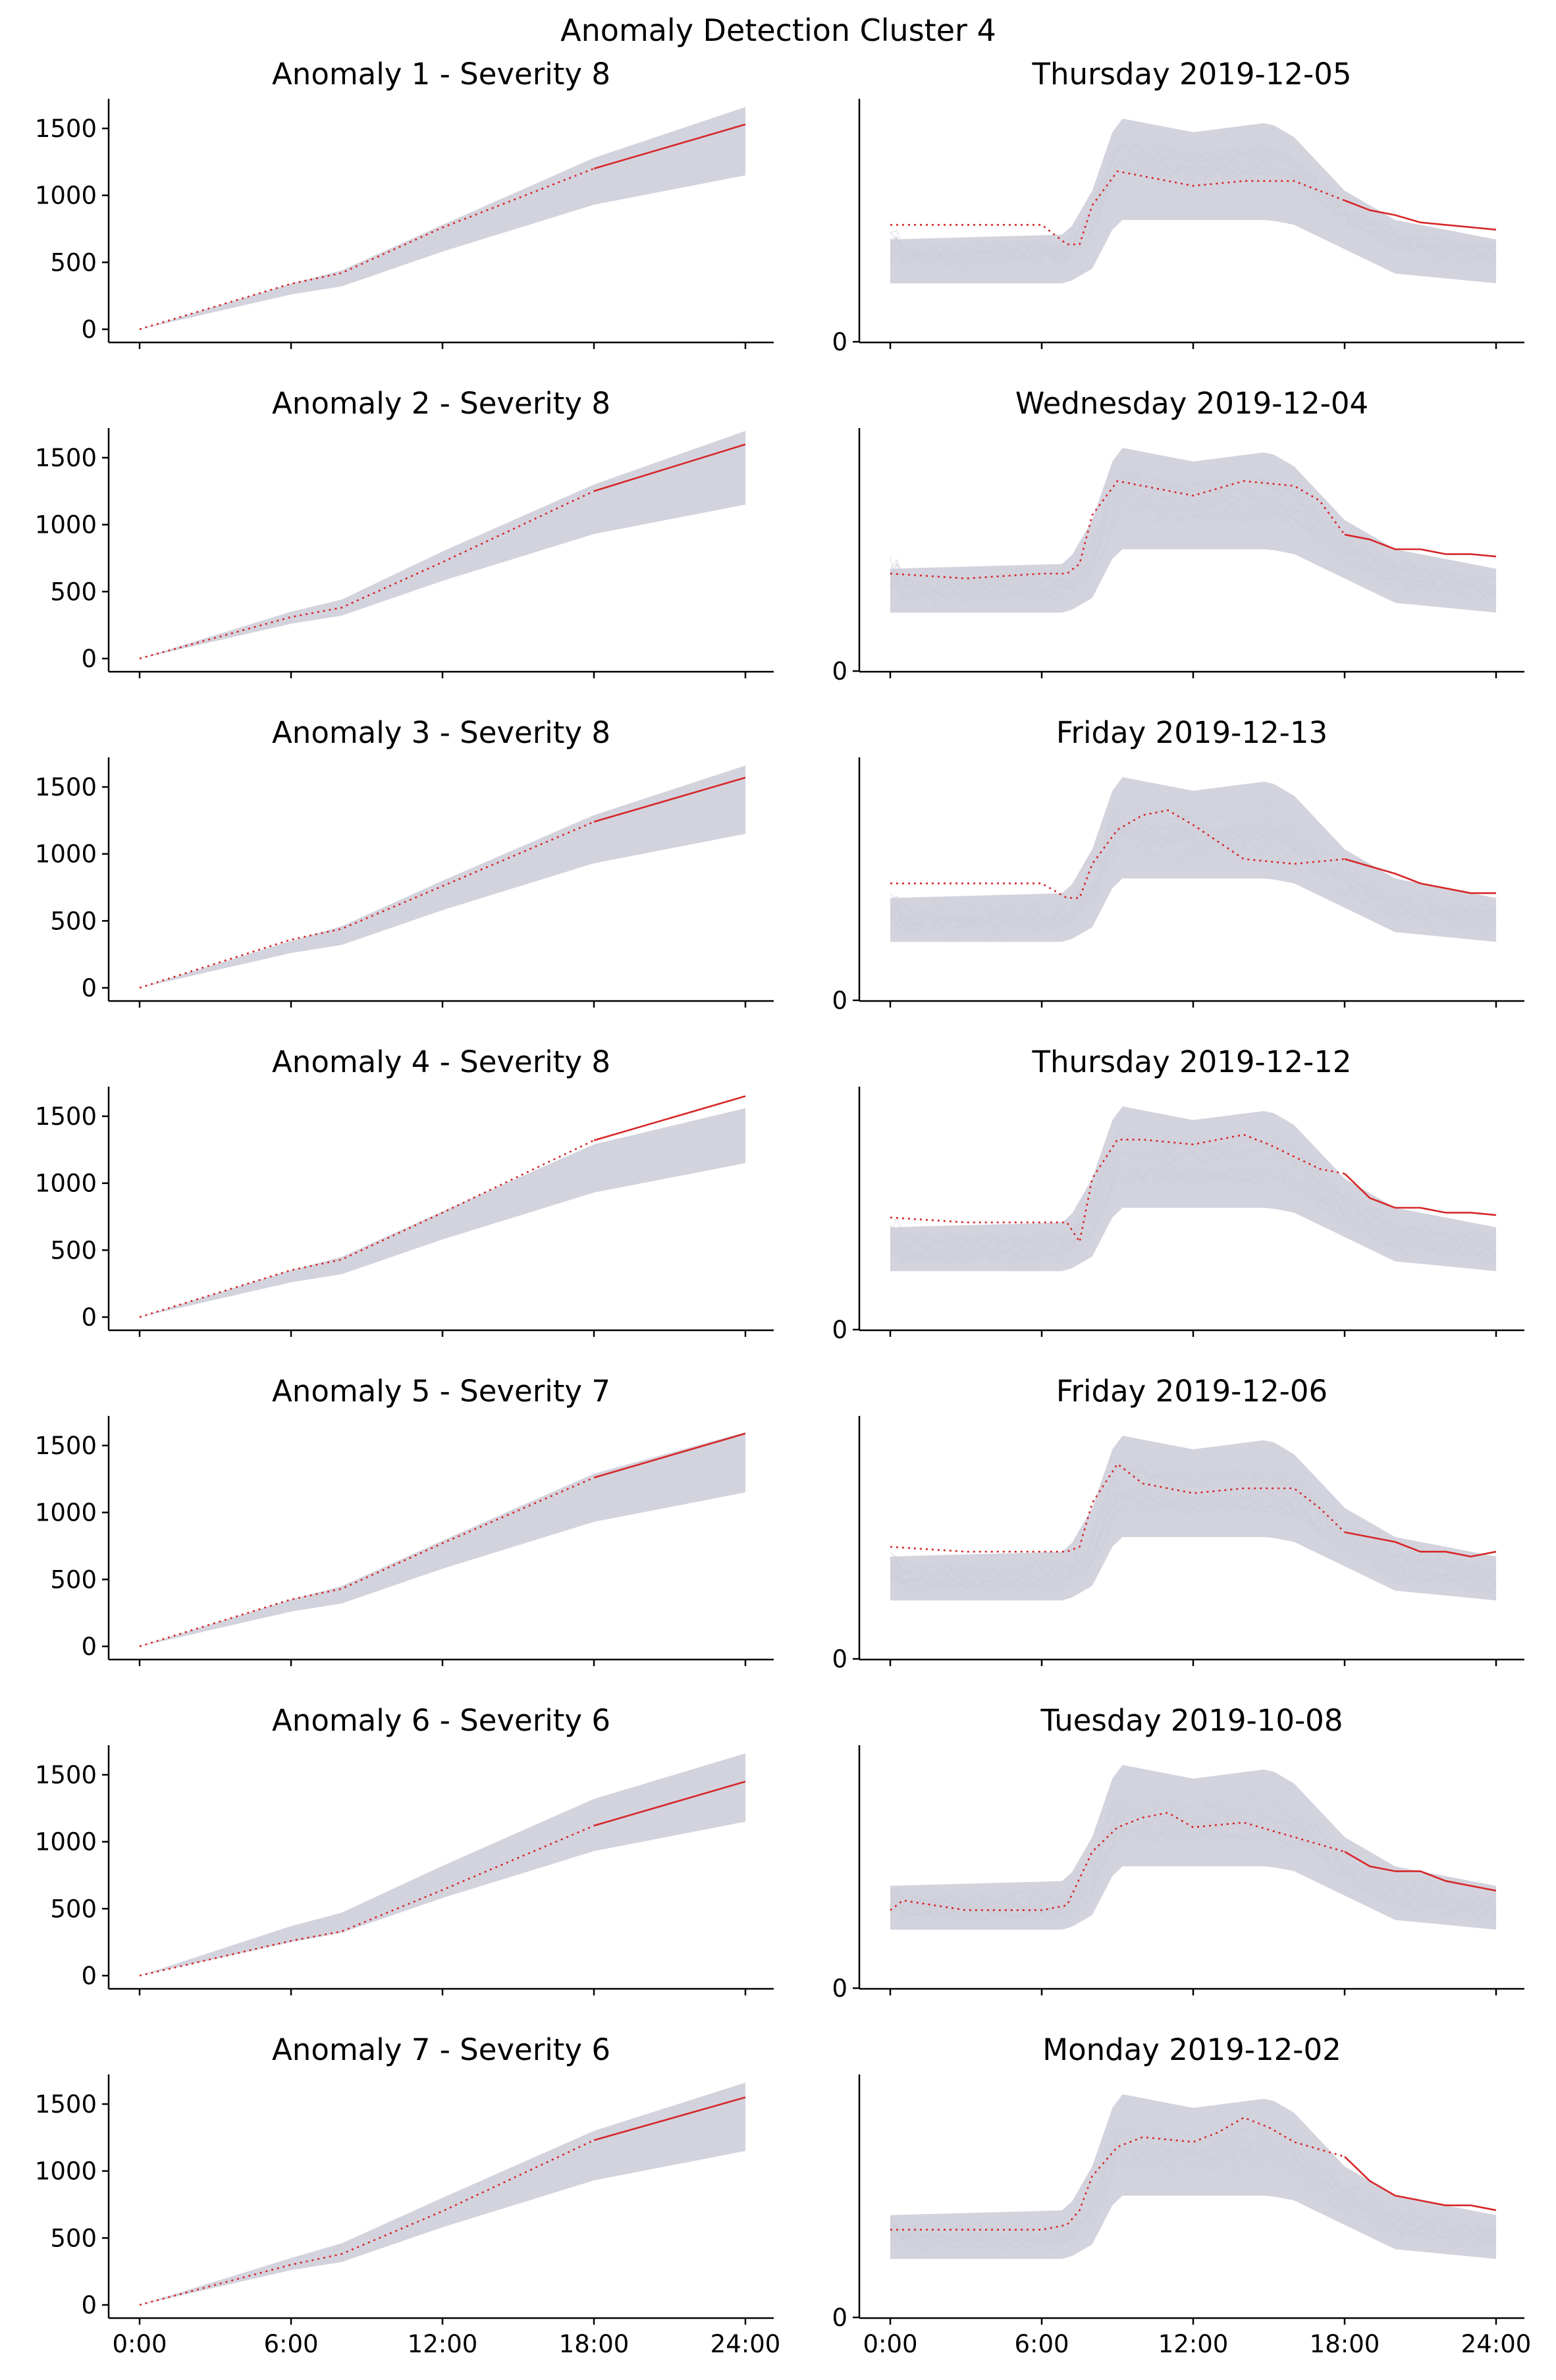  I want to click on panel-title: Friday 2019-12-13, so click(1192, 732).